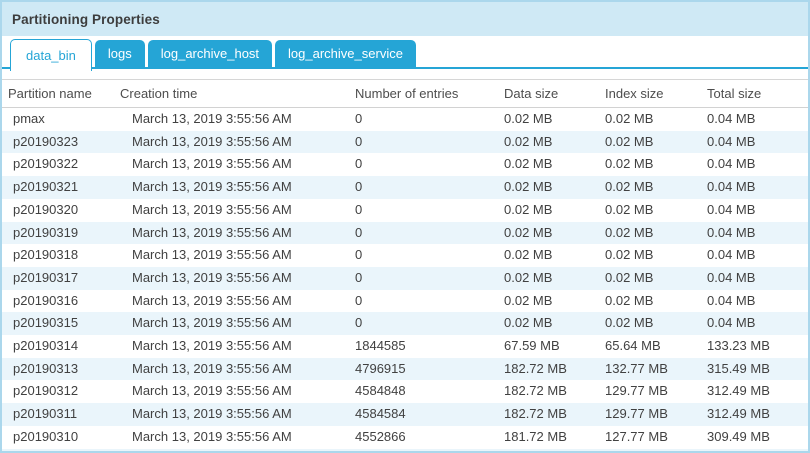 The width and height of the screenshot is (810, 453). Describe the element at coordinates (159, 93) in the screenshot. I see `column-header-creation-time: Creation time` at that location.